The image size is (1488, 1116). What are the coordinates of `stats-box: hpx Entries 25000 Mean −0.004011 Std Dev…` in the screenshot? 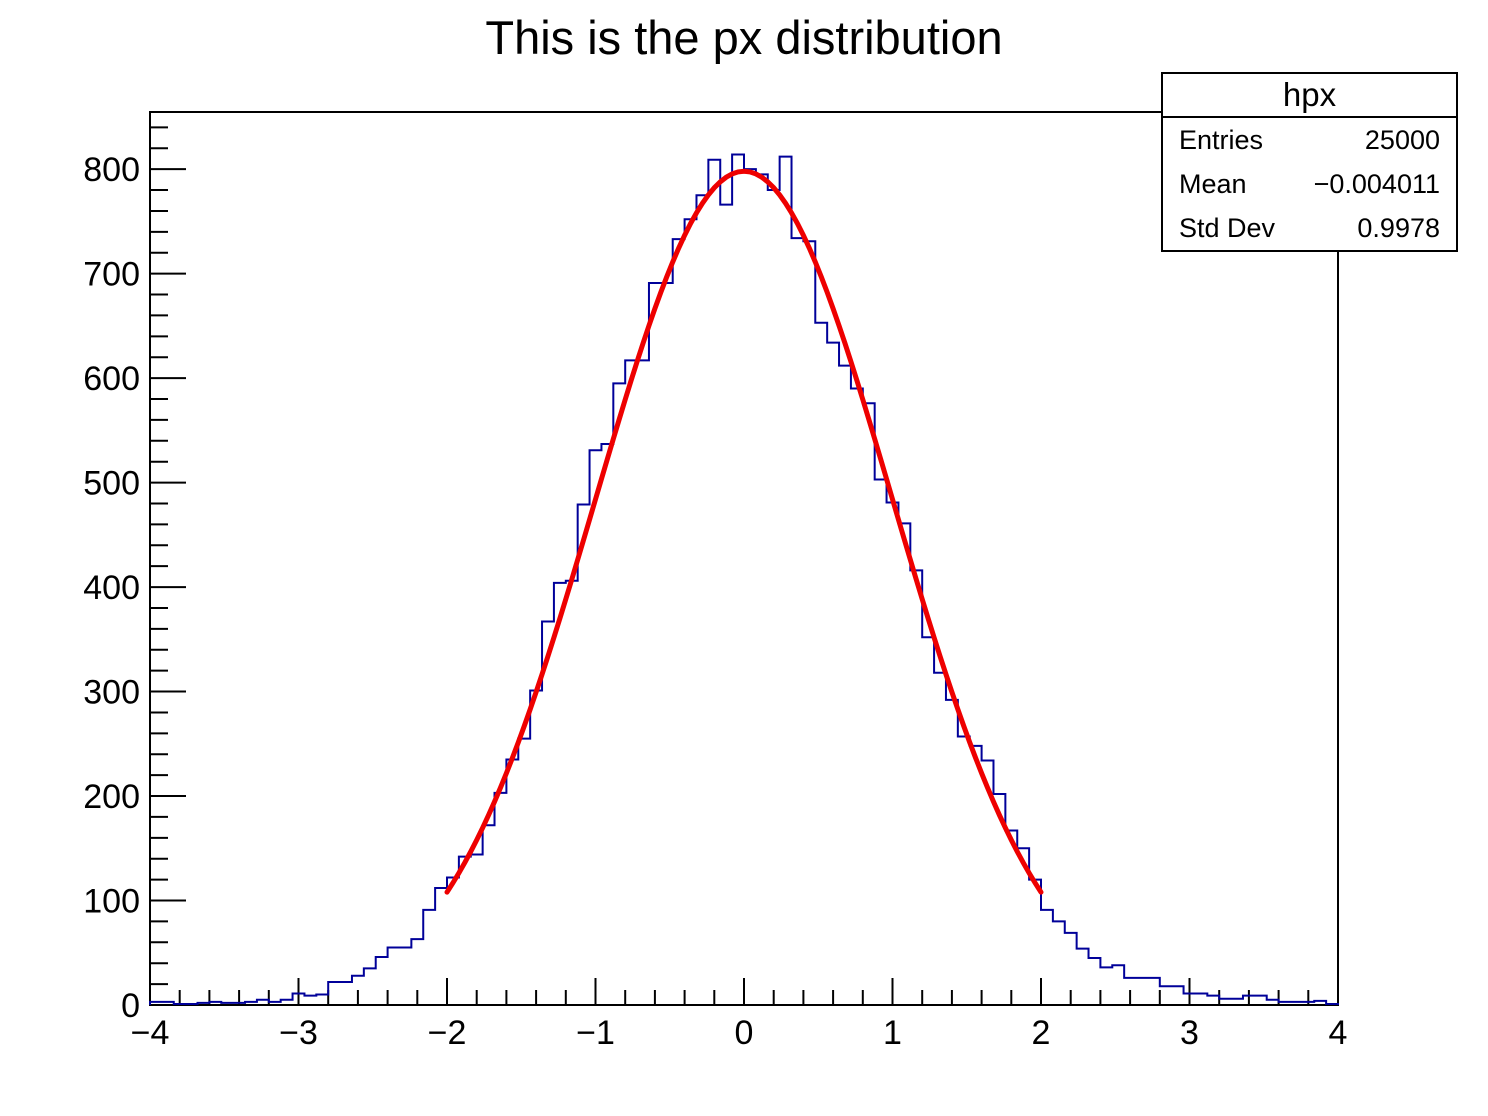 It's located at (1309, 162).